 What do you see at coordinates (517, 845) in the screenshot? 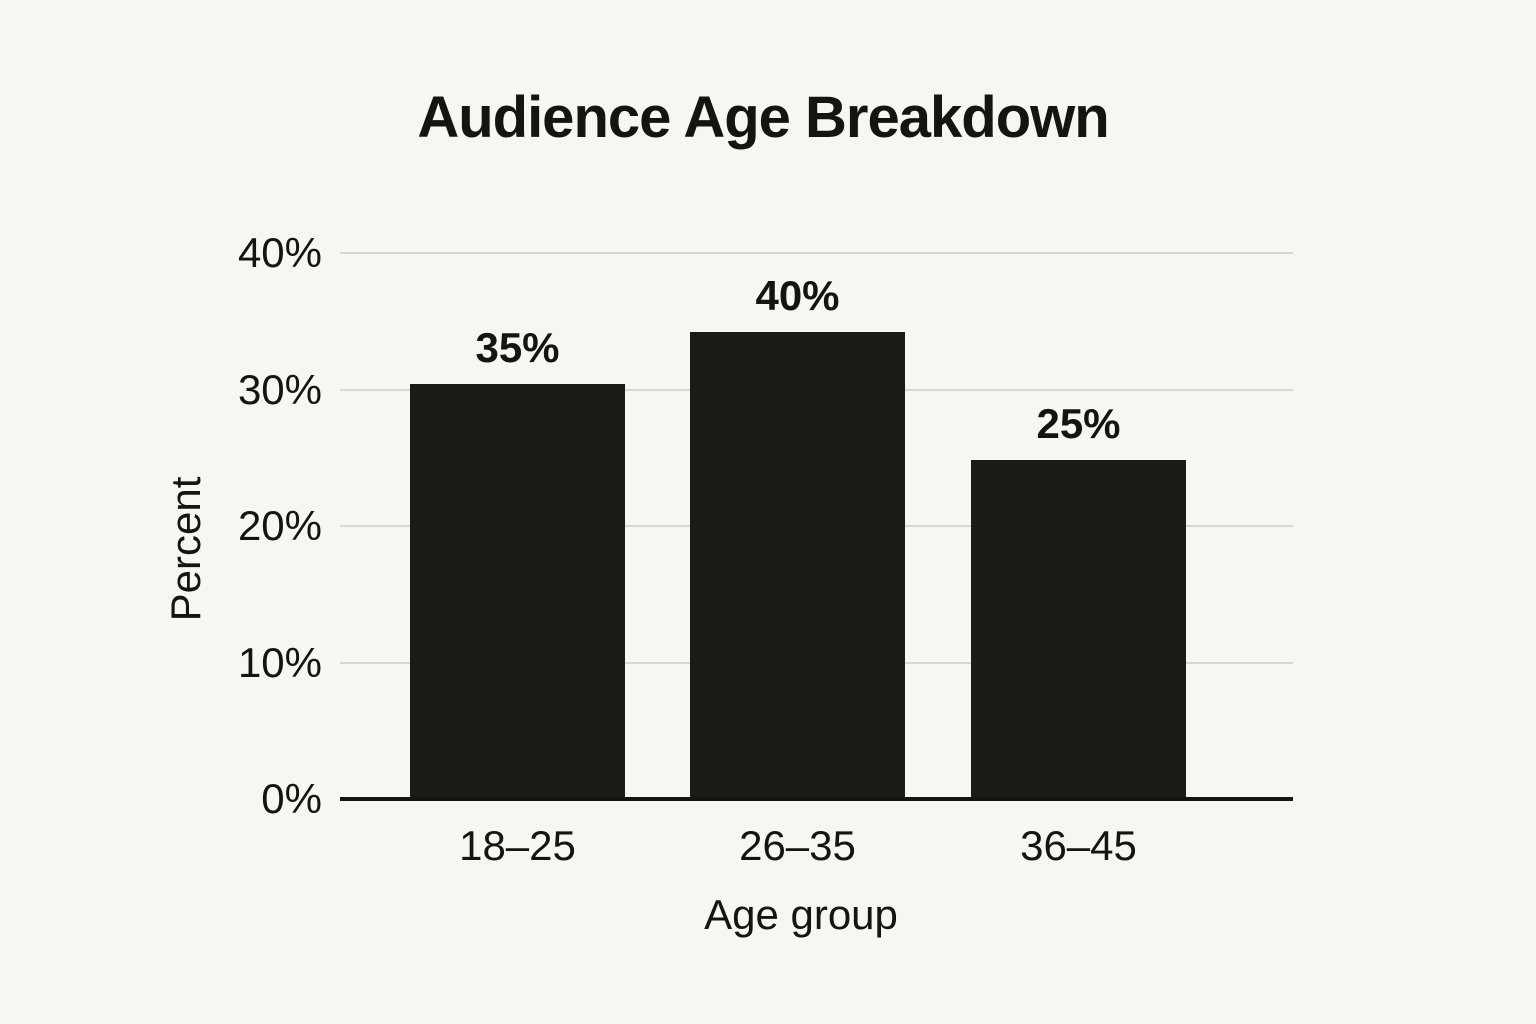
I see `x-tick-label: 18–25` at bounding box center [517, 845].